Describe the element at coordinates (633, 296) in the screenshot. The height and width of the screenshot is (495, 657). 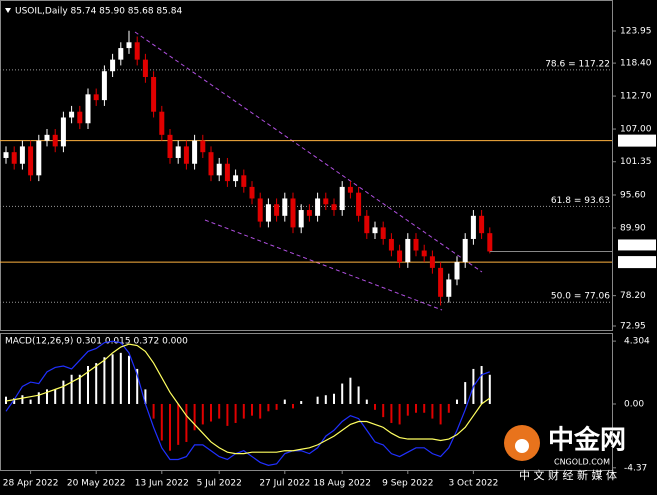
I see `y-tick-label: 78.20` at that location.